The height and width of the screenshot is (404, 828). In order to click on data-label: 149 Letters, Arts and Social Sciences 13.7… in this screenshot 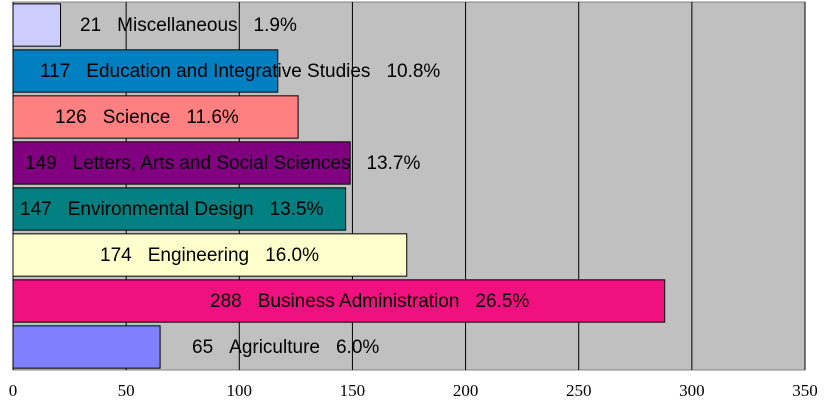, I will do `click(222, 163)`.